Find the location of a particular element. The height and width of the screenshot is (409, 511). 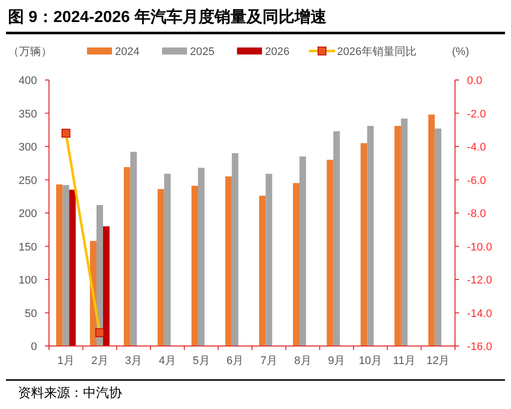

x-tick-label: 10月 is located at coordinates (370, 361).